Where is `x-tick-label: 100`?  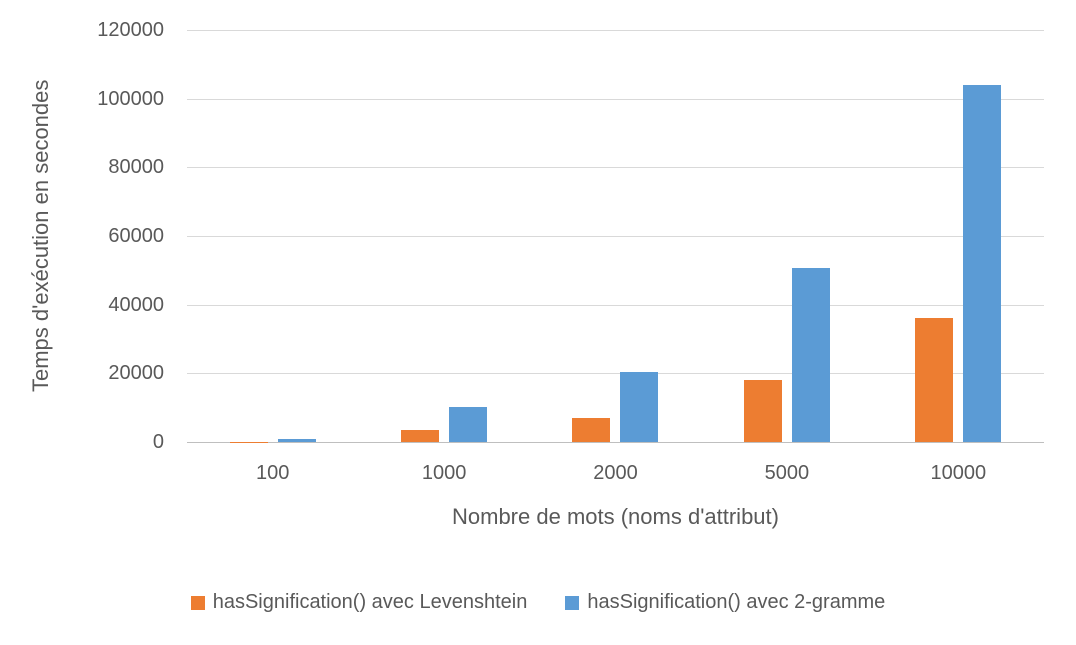 x-tick-label: 100 is located at coordinates (273, 473).